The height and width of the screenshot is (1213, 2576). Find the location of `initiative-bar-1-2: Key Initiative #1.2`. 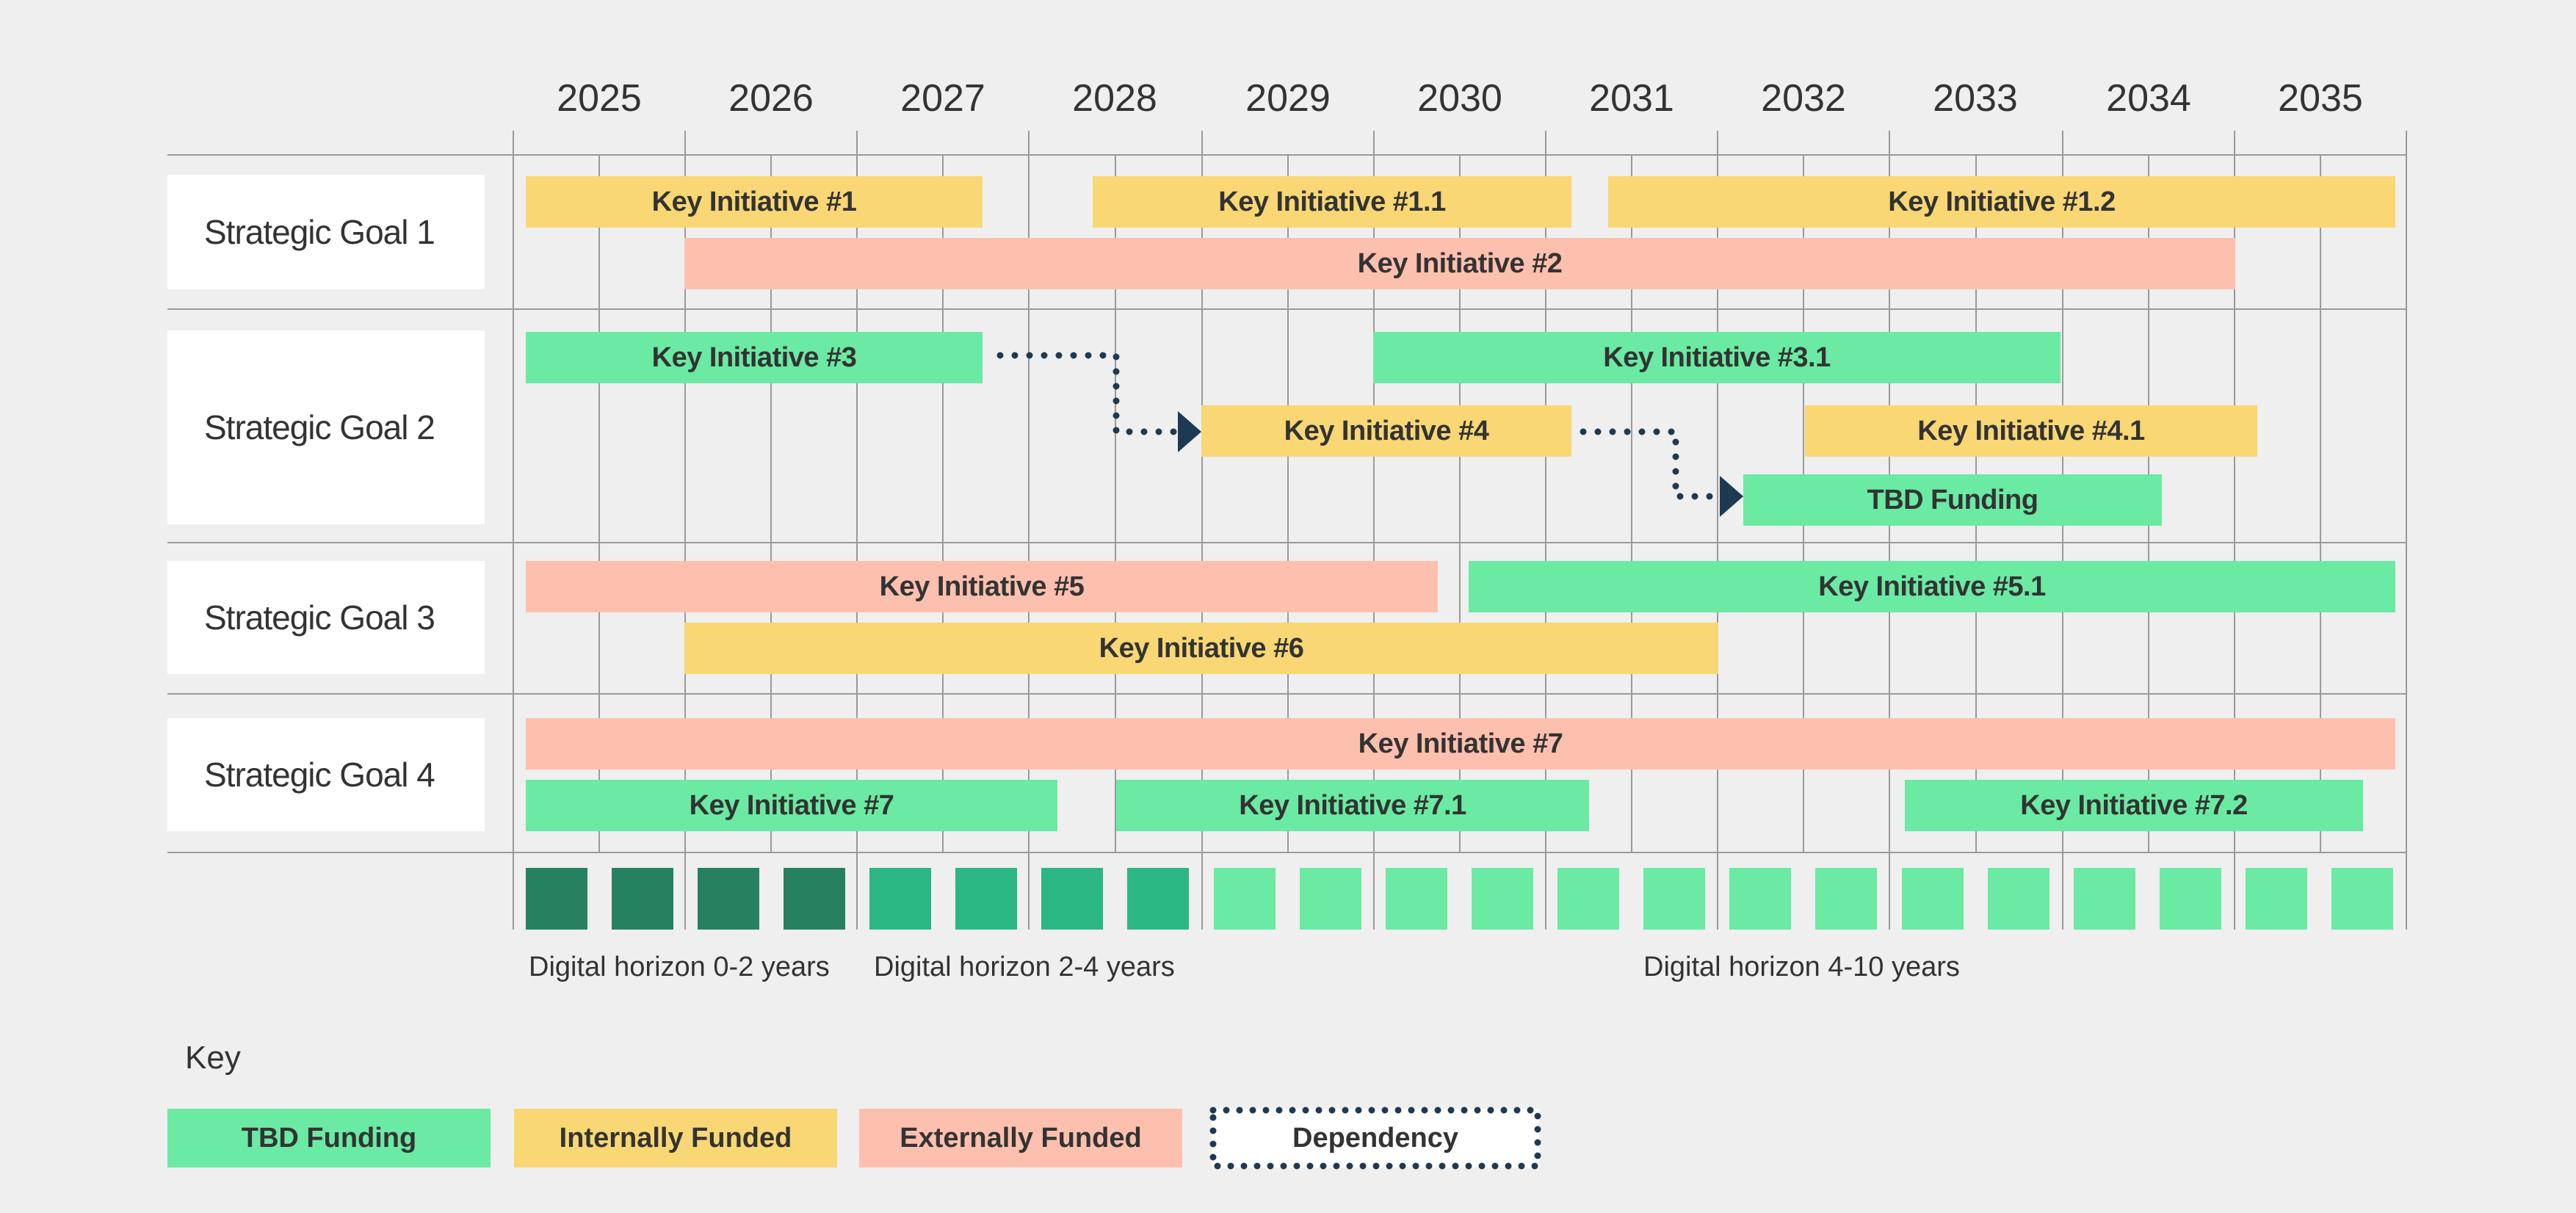

initiative-bar-1-2: Key Initiative #1.2 is located at coordinates (2001, 202).